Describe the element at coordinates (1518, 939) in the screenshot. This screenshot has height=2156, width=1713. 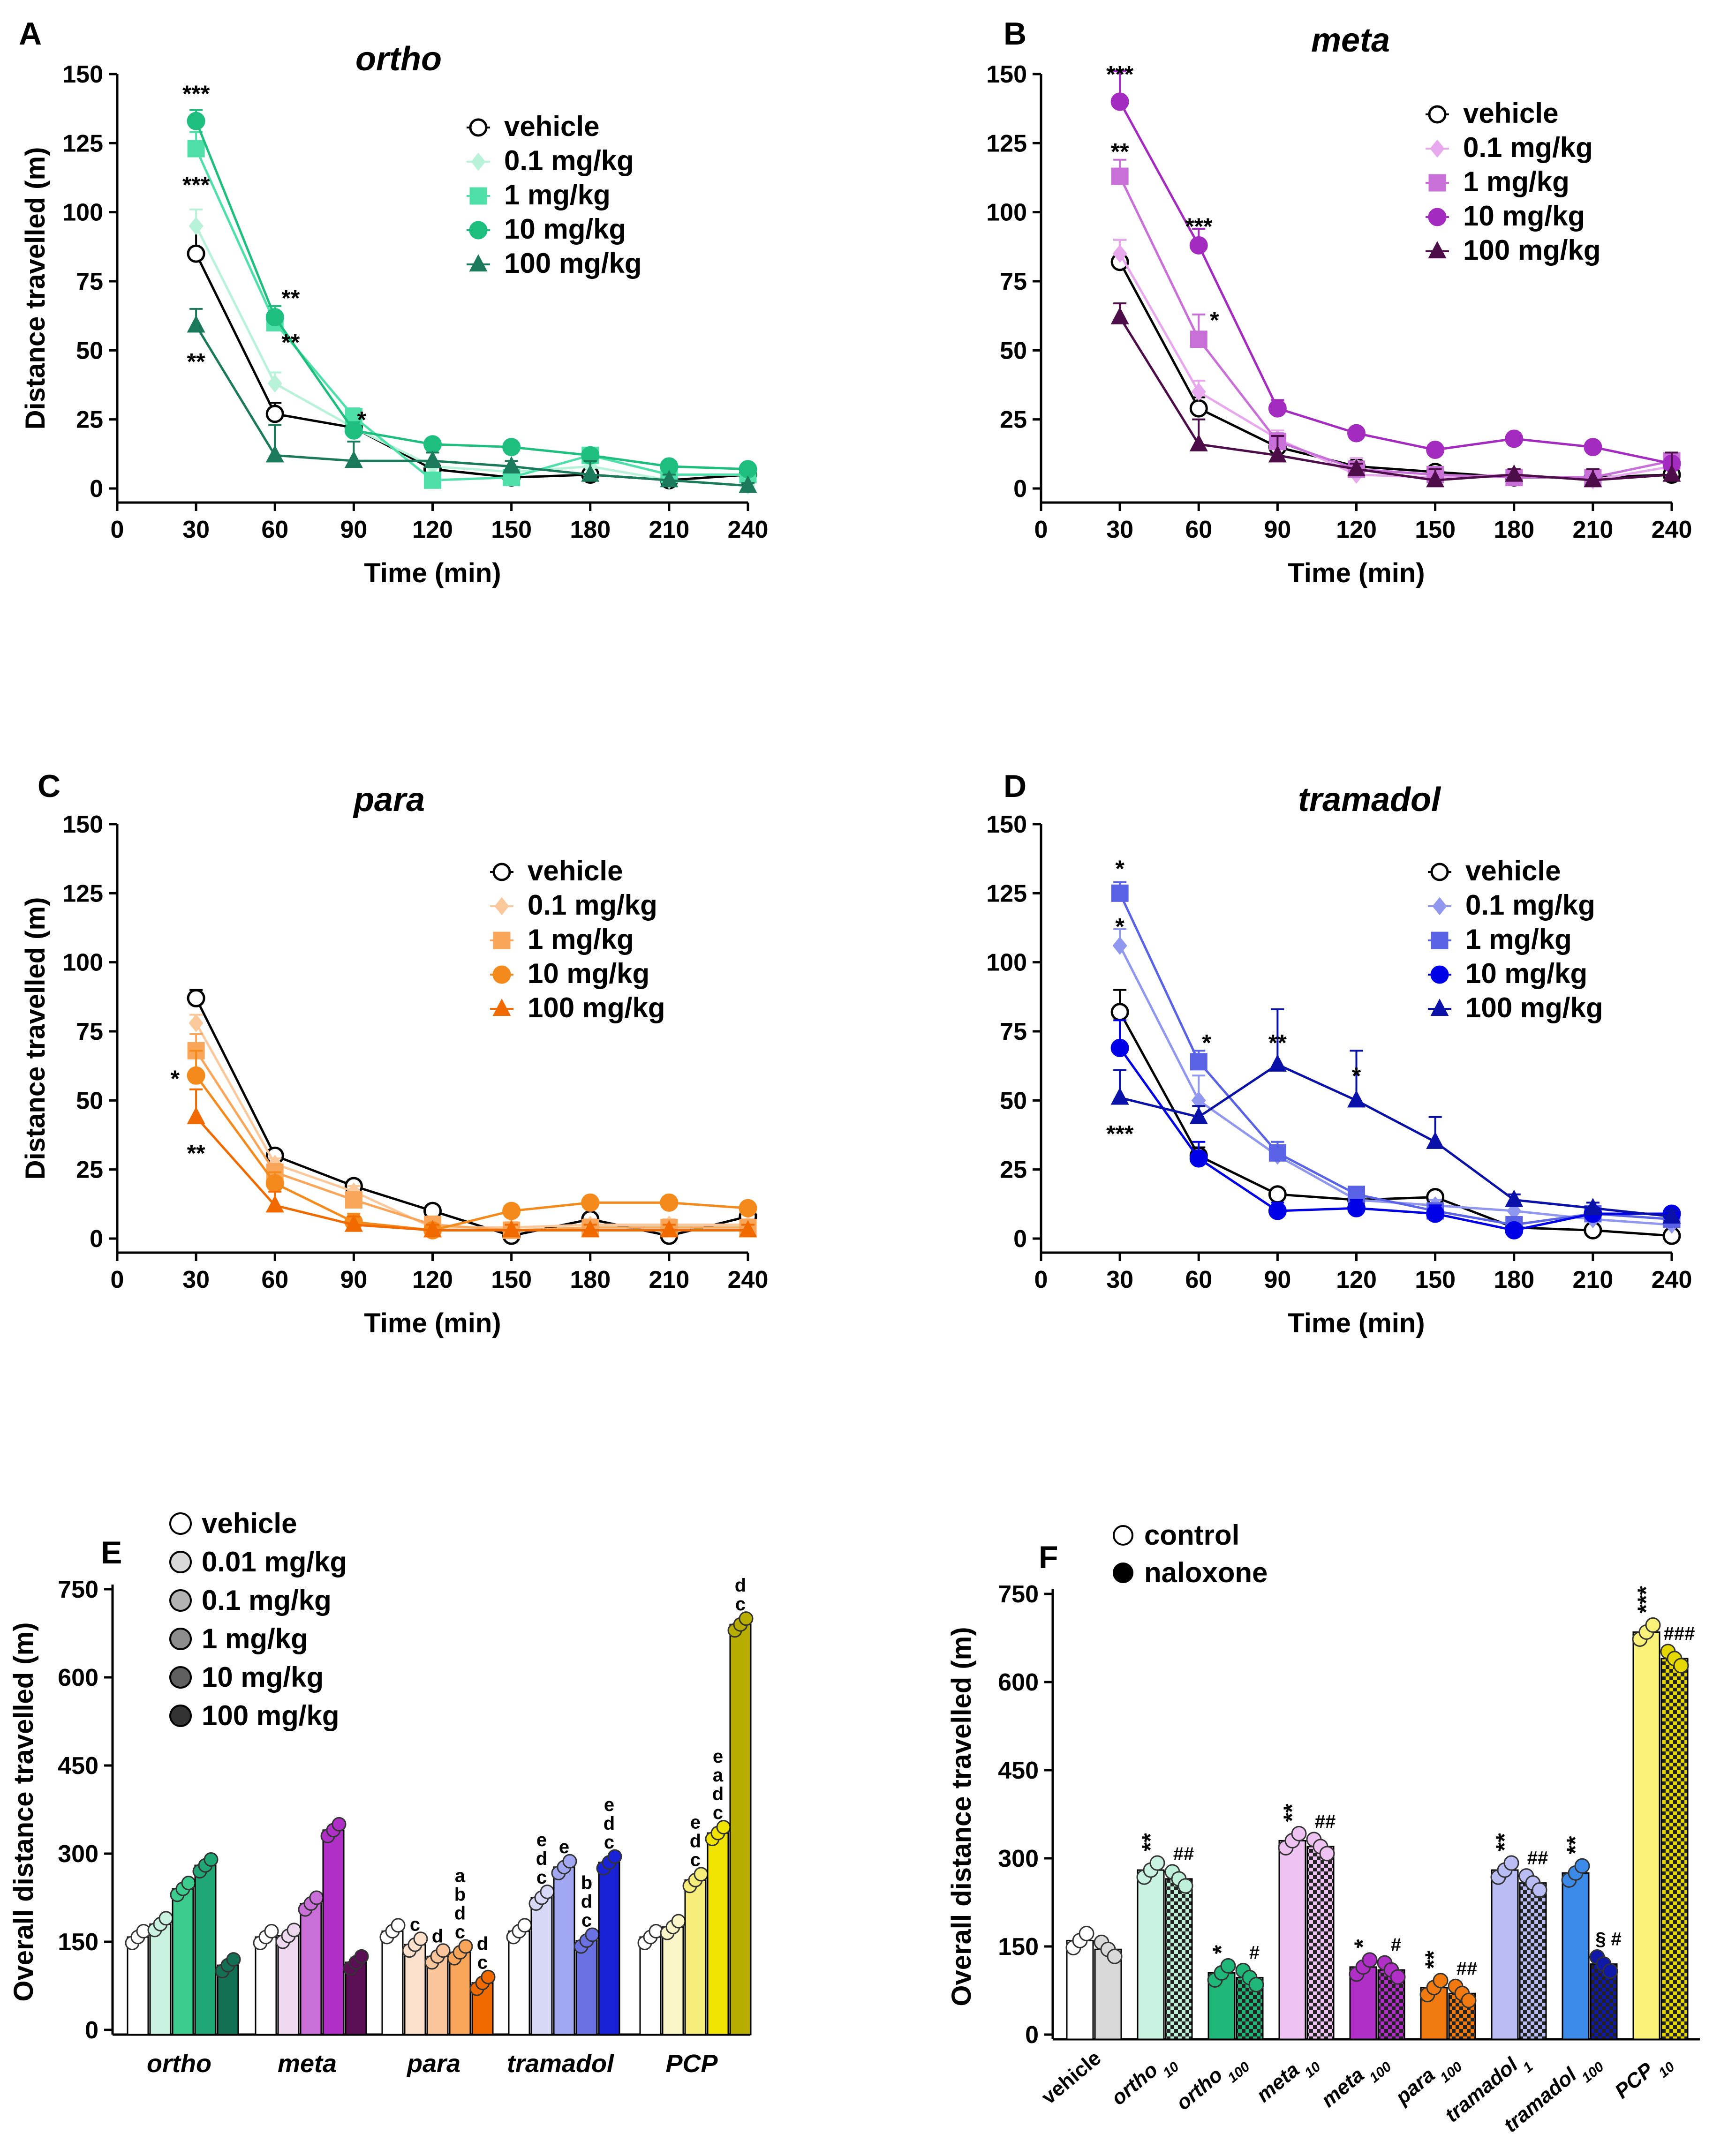
I see `legend-label: 1 mg/kg` at that location.